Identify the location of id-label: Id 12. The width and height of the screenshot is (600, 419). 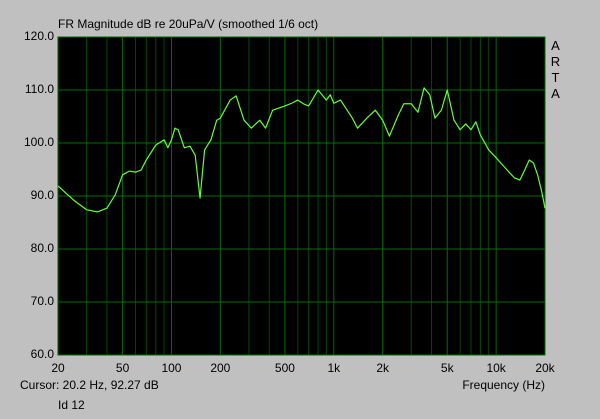
(71, 405).